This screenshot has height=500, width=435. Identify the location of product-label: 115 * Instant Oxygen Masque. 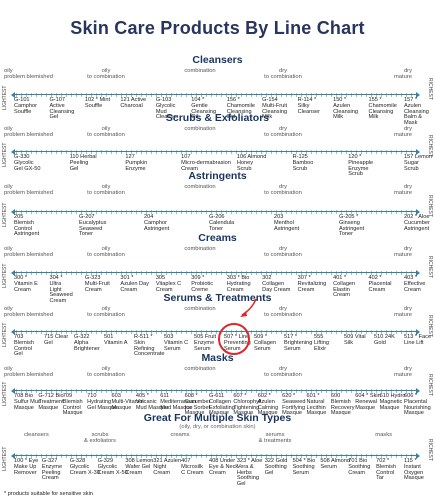
(414, 470).